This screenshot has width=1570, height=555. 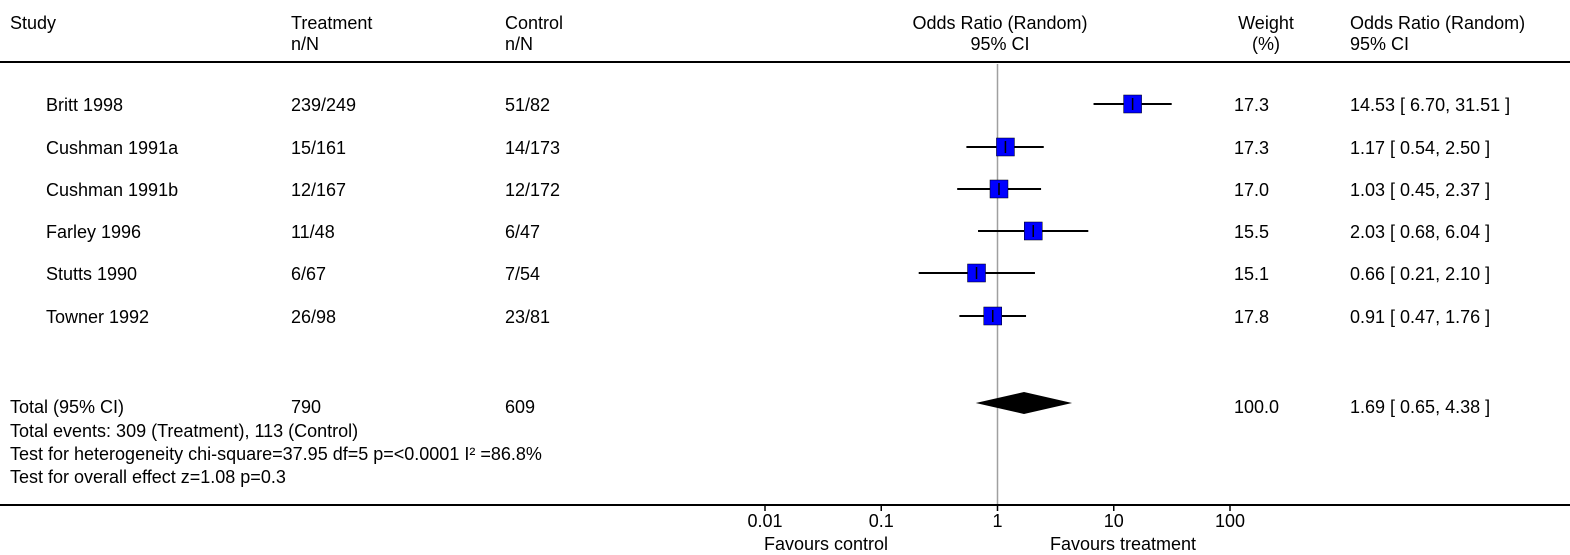 What do you see at coordinates (1000, 44) in the screenshot?
I see `header-or-ci: 95% CI` at bounding box center [1000, 44].